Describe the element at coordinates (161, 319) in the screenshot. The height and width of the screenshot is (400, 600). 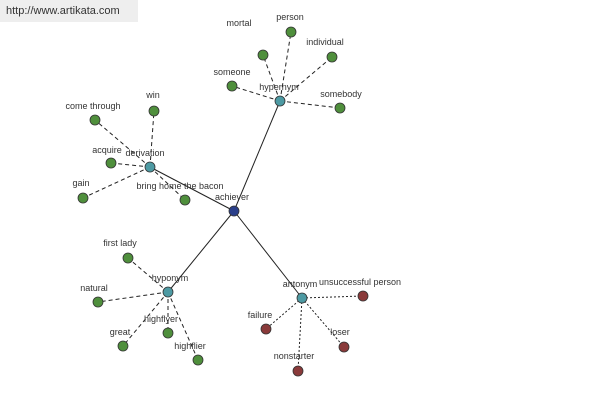
I see `node-label: highflyer` at that location.